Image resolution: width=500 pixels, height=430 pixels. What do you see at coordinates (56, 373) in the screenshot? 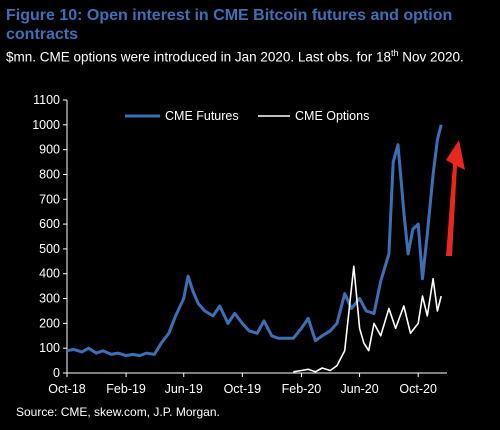
I see `y-tick-label: 0` at bounding box center [56, 373].